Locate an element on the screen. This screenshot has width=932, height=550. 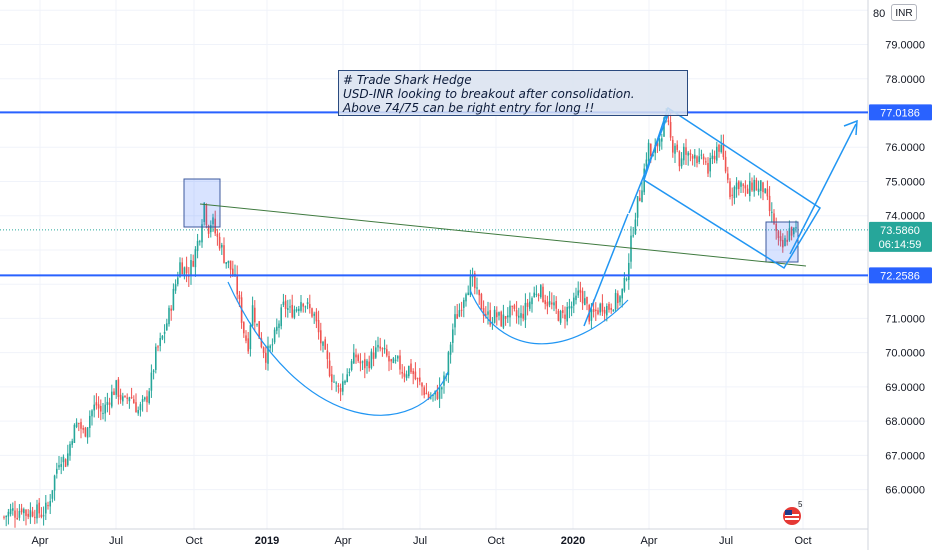
x-tick-label: Apr is located at coordinates (39, 541).